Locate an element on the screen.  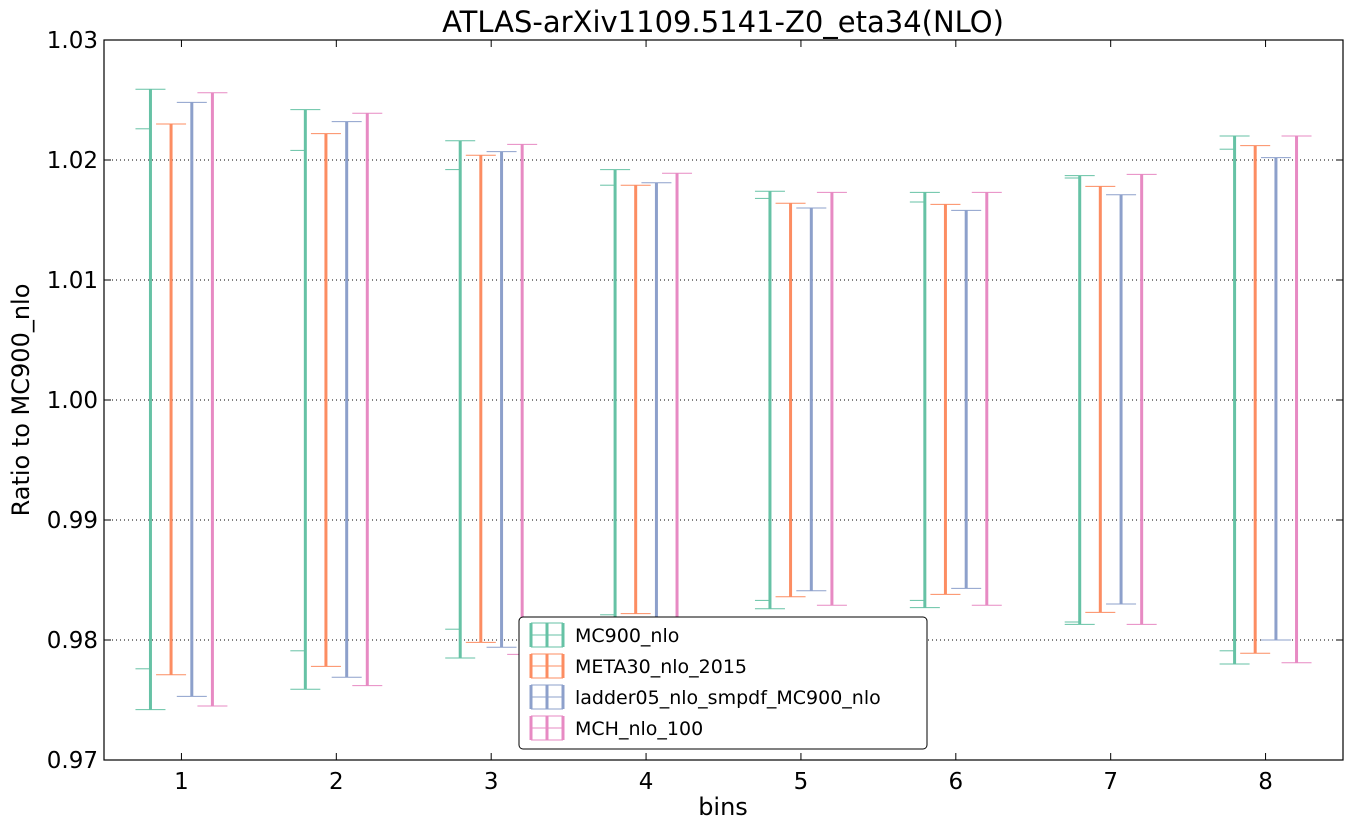
y-tick-label: 1.01 is located at coordinates (72, 281).